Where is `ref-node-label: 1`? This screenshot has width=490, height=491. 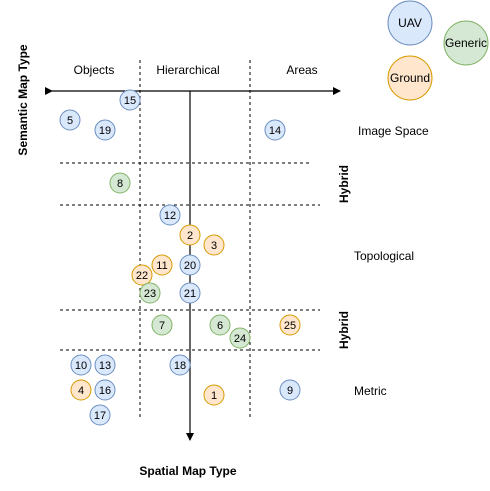 ref-node-label: 1 is located at coordinates (214, 396).